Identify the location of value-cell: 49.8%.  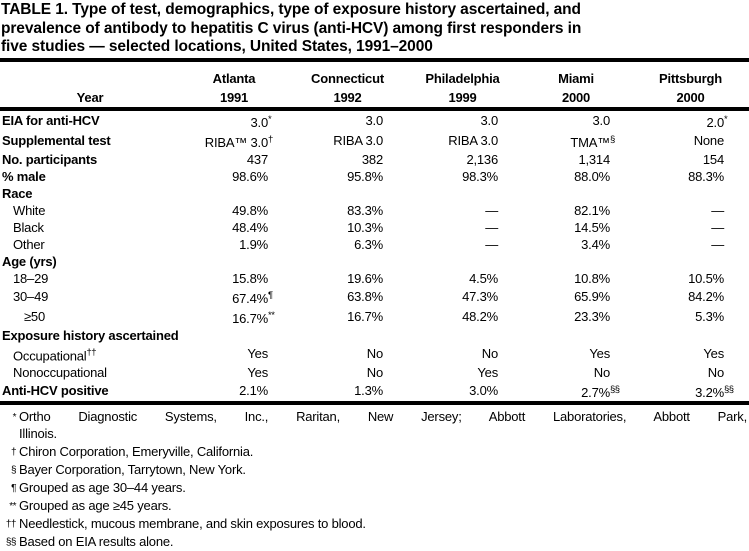
(250, 210).